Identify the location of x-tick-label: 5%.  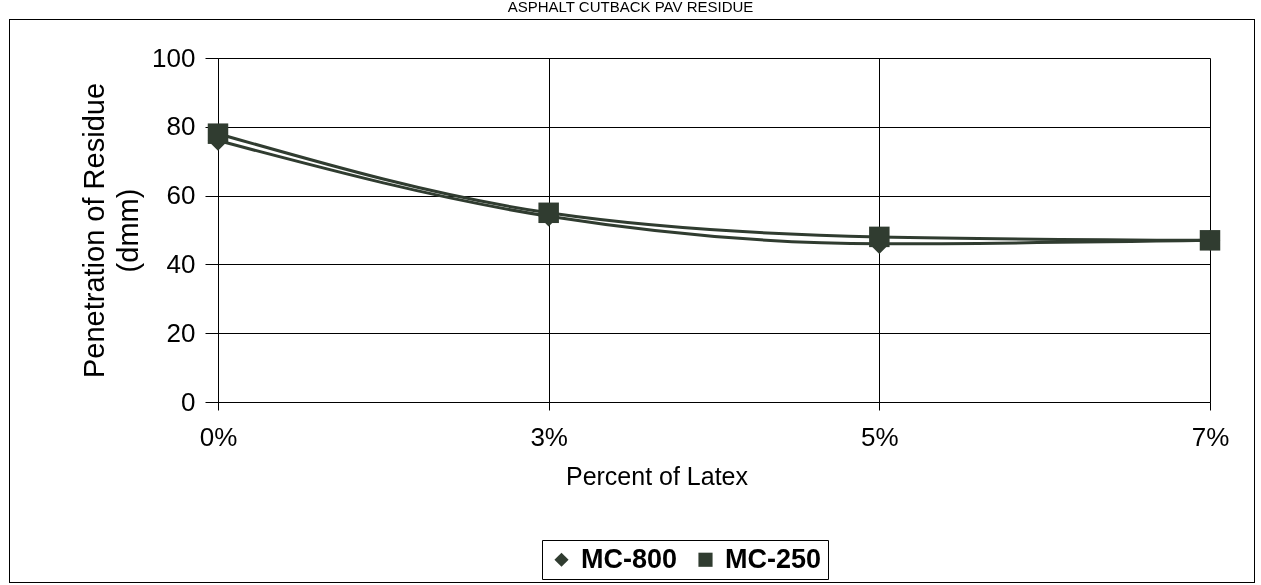
(880, 436).